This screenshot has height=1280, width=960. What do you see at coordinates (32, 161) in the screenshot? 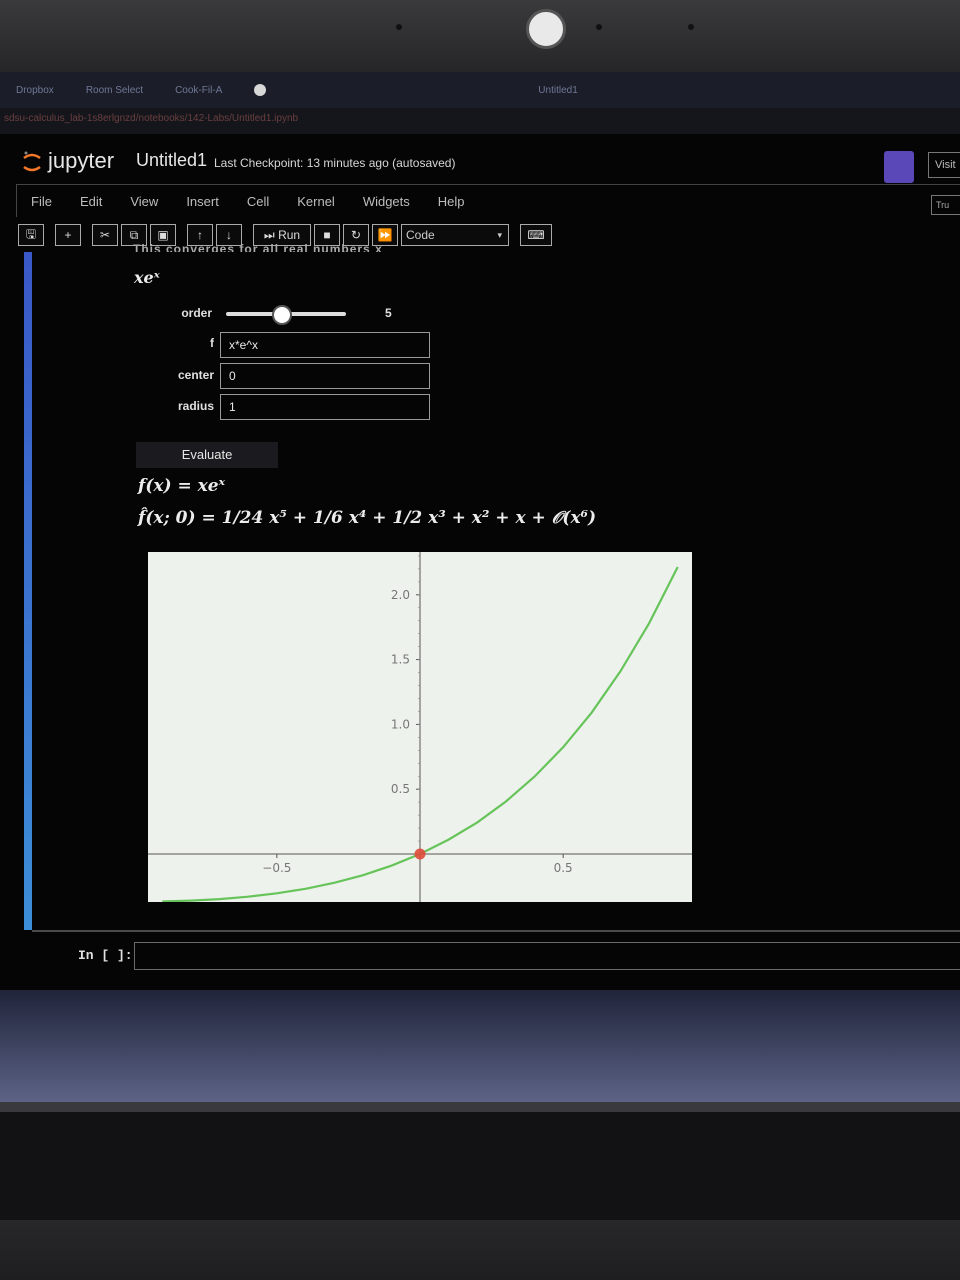
I see `jupyter-logo-icon` at bounding box center [32, 161].